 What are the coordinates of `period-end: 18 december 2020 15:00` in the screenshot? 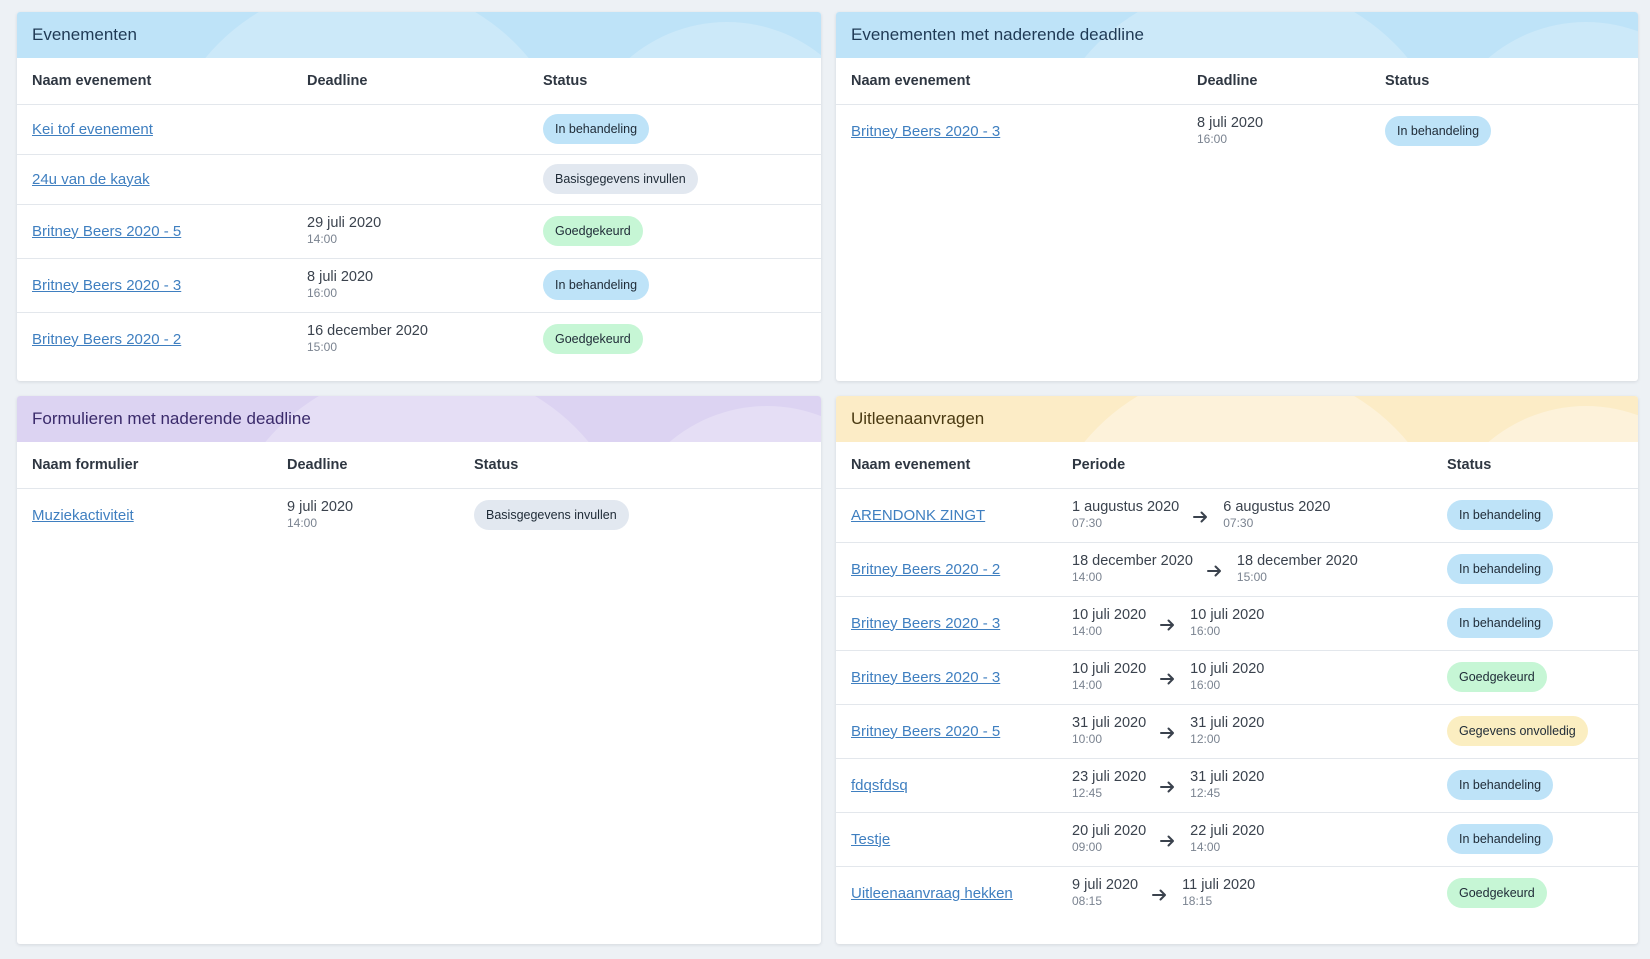 It's located at (1297, 569).